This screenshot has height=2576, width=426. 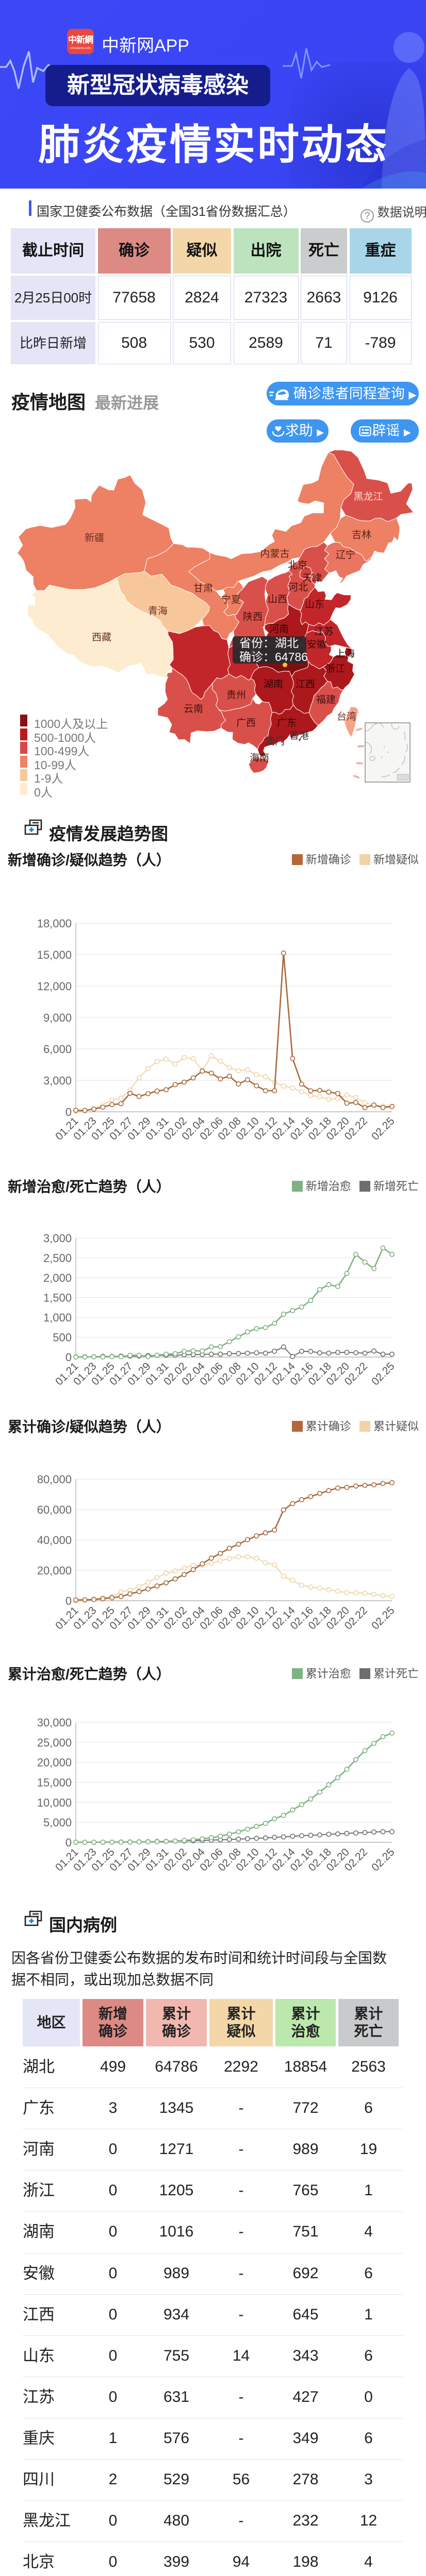 I want to click on svg-text: 海南, so click(x=260, y=758).